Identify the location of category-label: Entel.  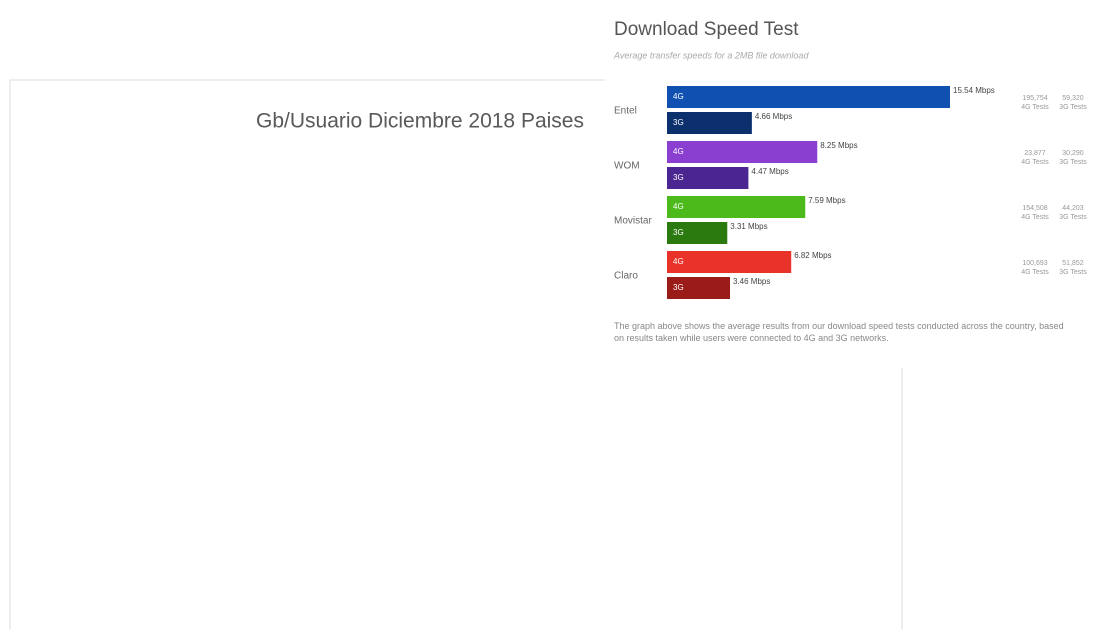
(625, 111).